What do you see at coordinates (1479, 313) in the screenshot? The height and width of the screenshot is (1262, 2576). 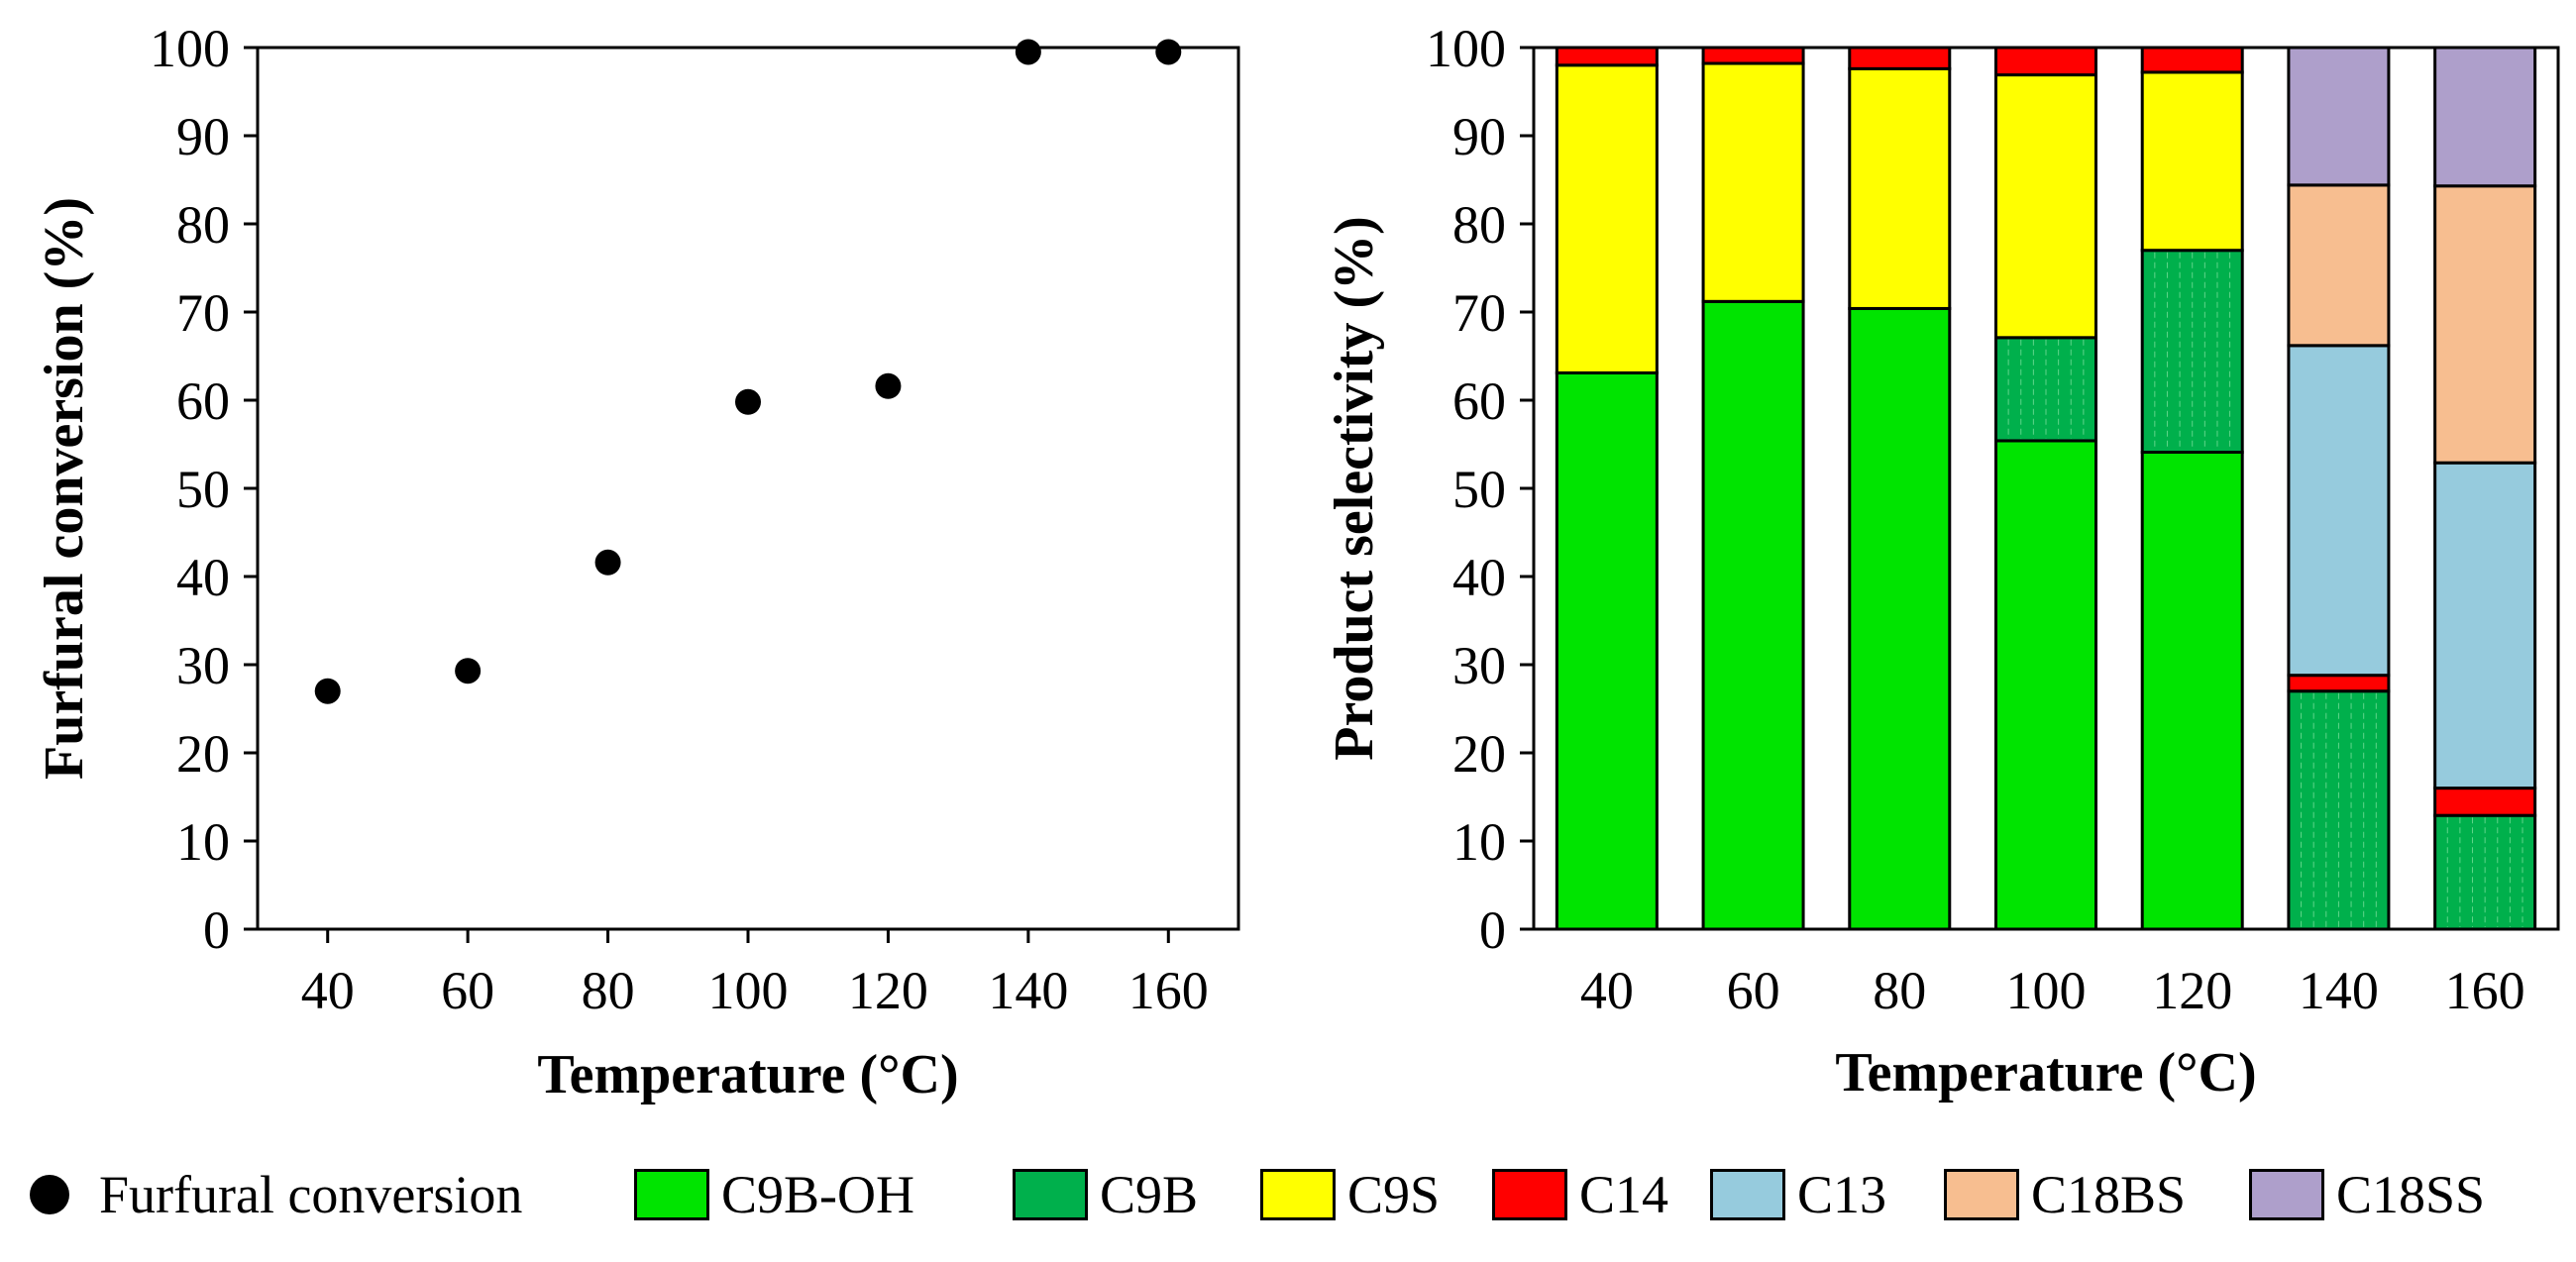 I see `bar-y-tick-label: 70` at bounding box center [1479, 313].